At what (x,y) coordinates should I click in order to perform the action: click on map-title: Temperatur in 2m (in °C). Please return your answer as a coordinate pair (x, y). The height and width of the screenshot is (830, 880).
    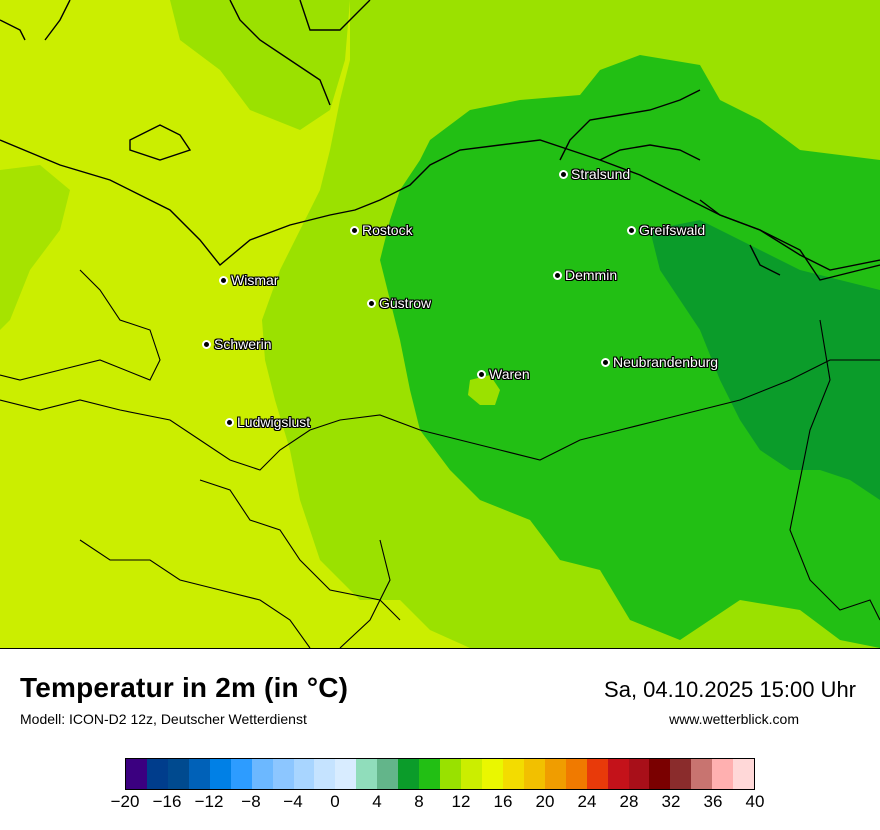
    Looking at the image, I should click on (184, 687).